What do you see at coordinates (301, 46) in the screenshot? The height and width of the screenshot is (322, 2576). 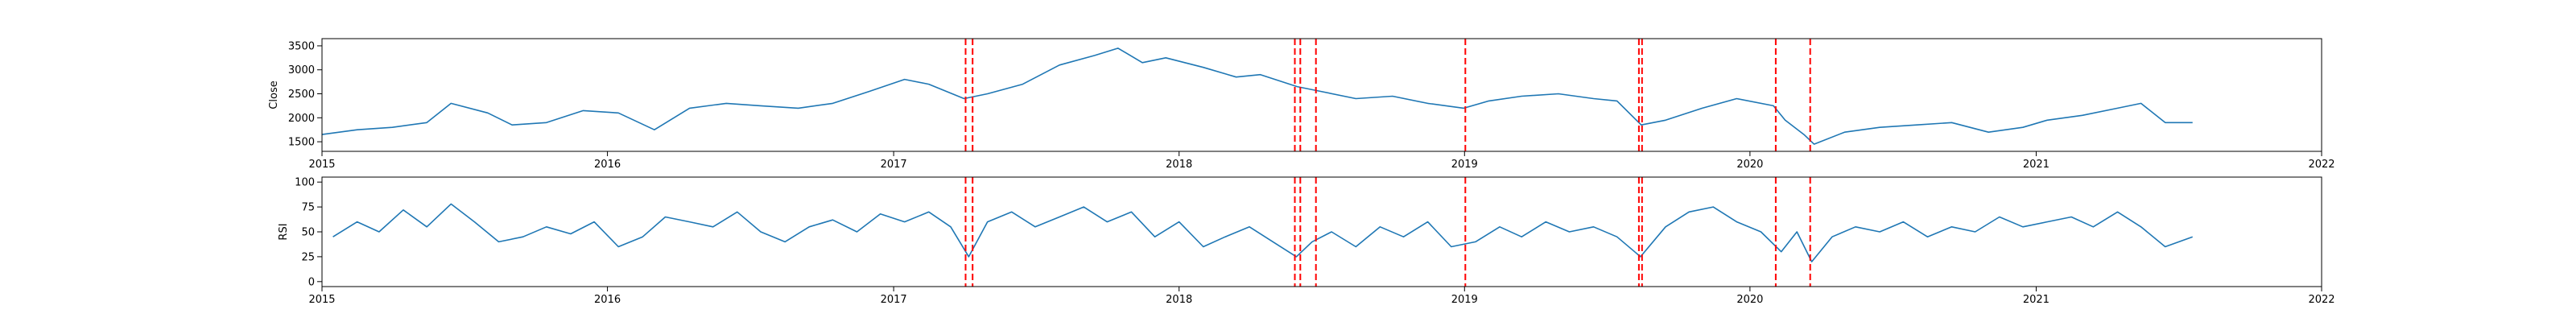 I see `y-tick-label-3500: 3500` at bounding box center [301, 46].